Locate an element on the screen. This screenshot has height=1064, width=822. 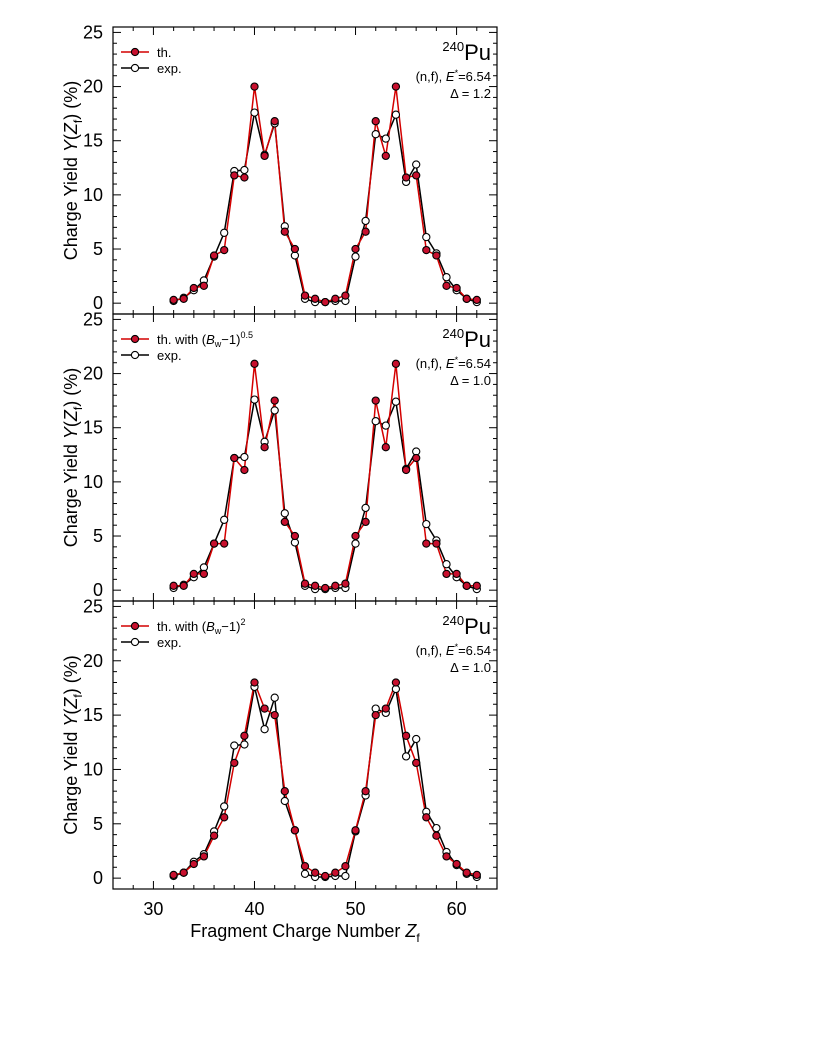
reaction-label: (n,f), E*=6.54 is located at coordinates (453, 363).